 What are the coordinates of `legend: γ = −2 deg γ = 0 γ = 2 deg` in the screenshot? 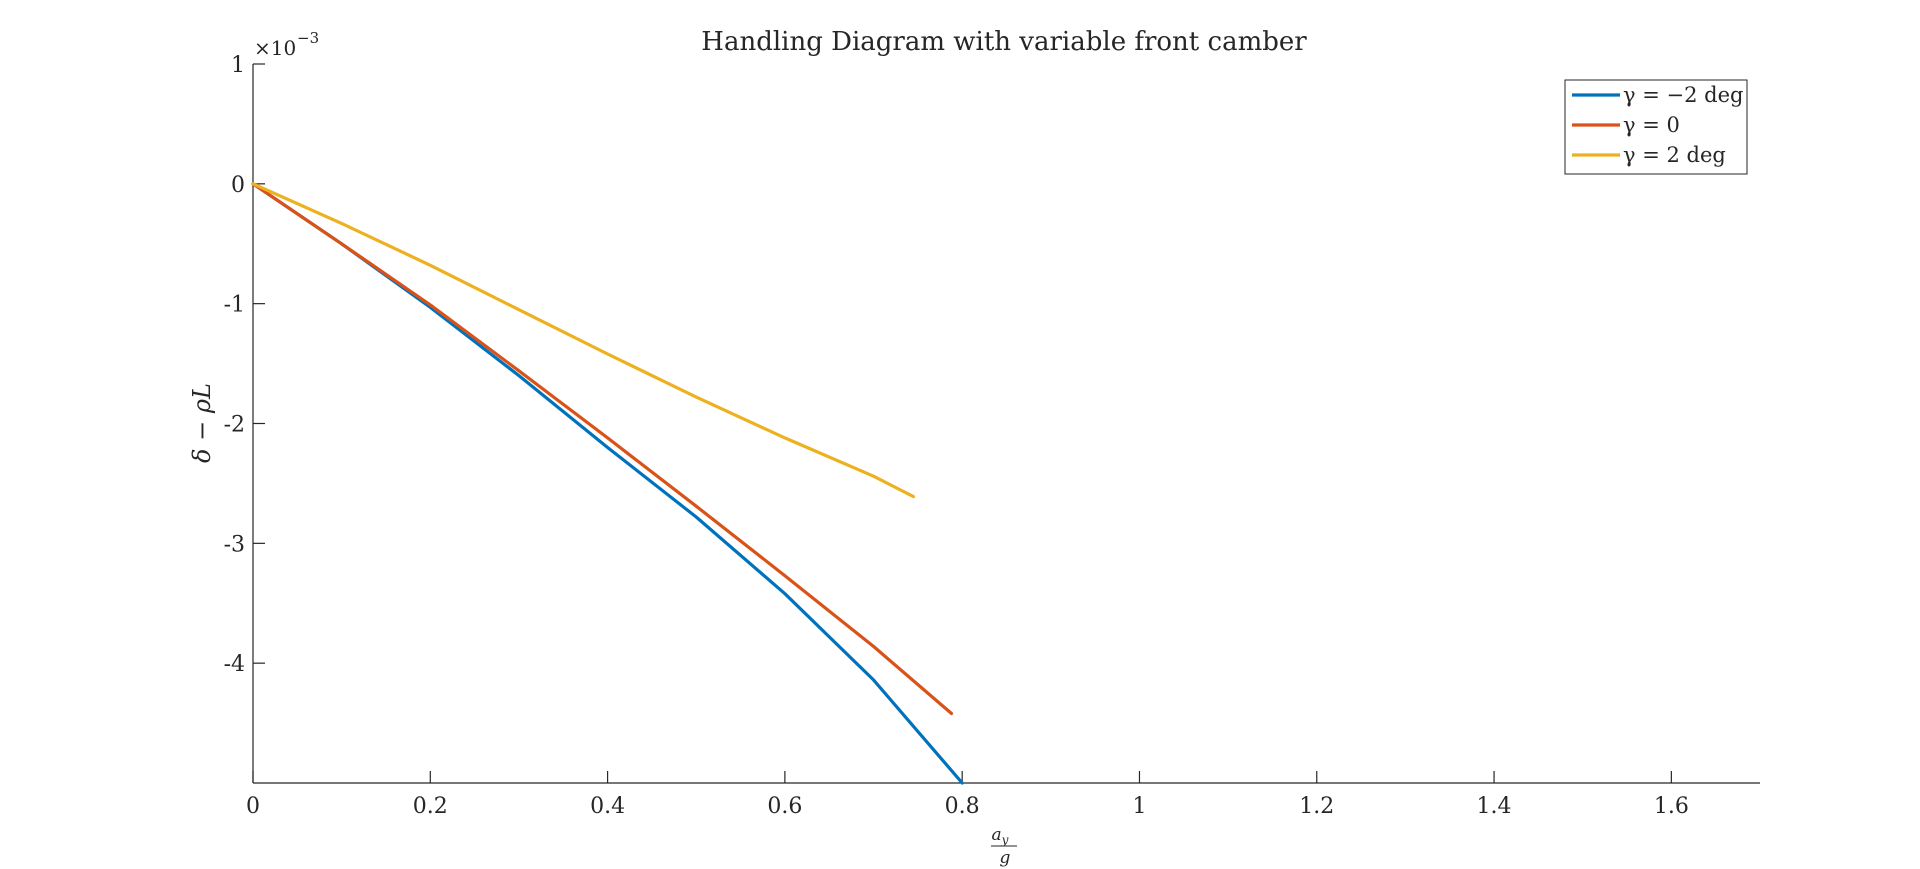 It's located at (1656, 127).